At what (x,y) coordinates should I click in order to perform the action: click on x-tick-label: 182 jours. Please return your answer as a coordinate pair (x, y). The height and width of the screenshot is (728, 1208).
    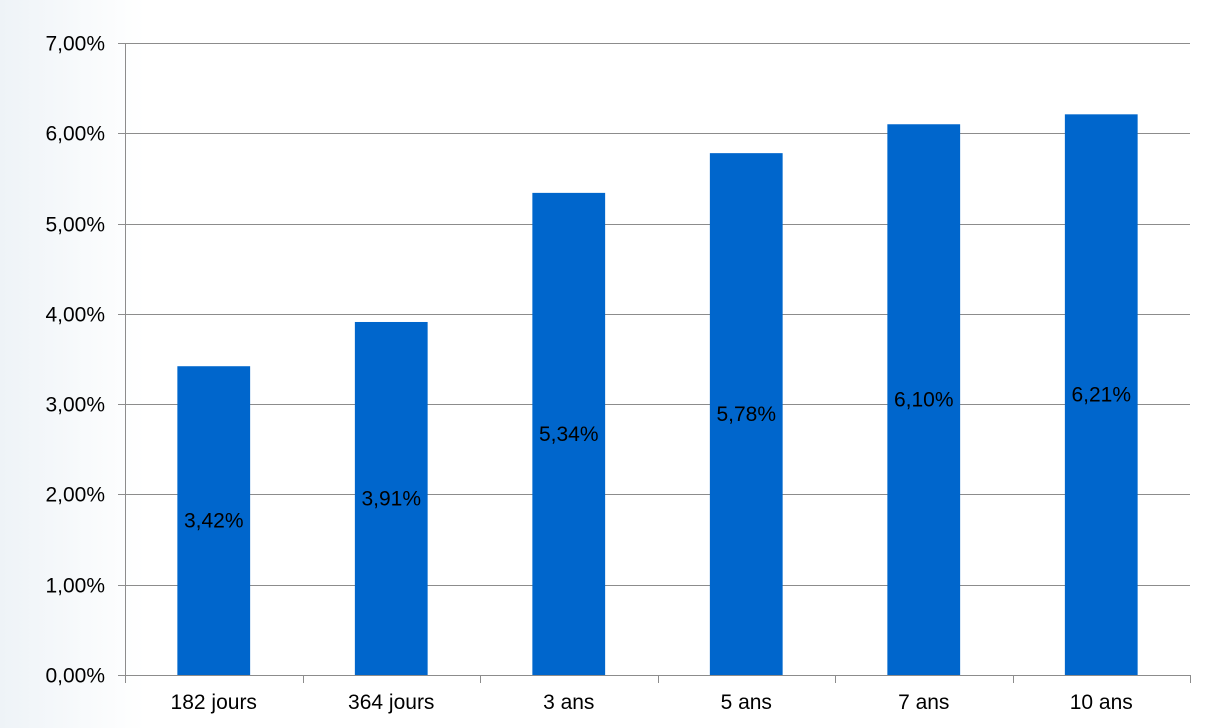
    Looking at the image, I should click on (214, 702).